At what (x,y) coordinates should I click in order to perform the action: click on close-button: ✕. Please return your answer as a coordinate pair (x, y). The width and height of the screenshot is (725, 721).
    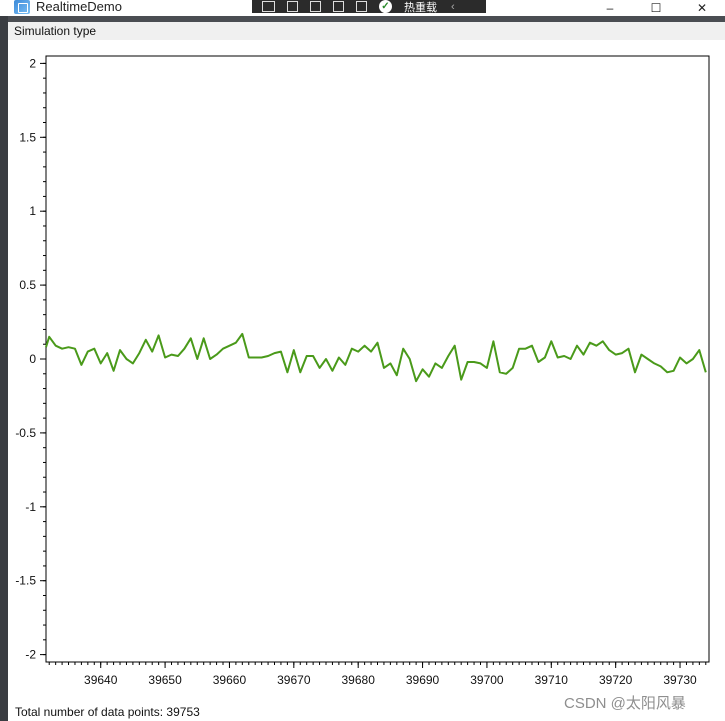
    Looking at the image, I should click on (702, 8).